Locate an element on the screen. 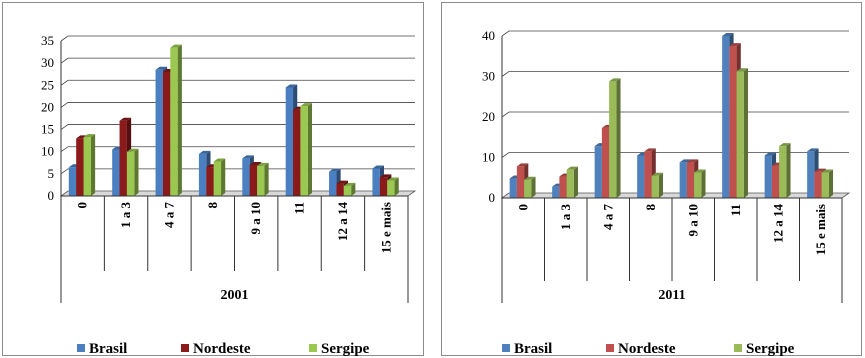  x-tick-label: 8 is located at coordinates (650, 207).